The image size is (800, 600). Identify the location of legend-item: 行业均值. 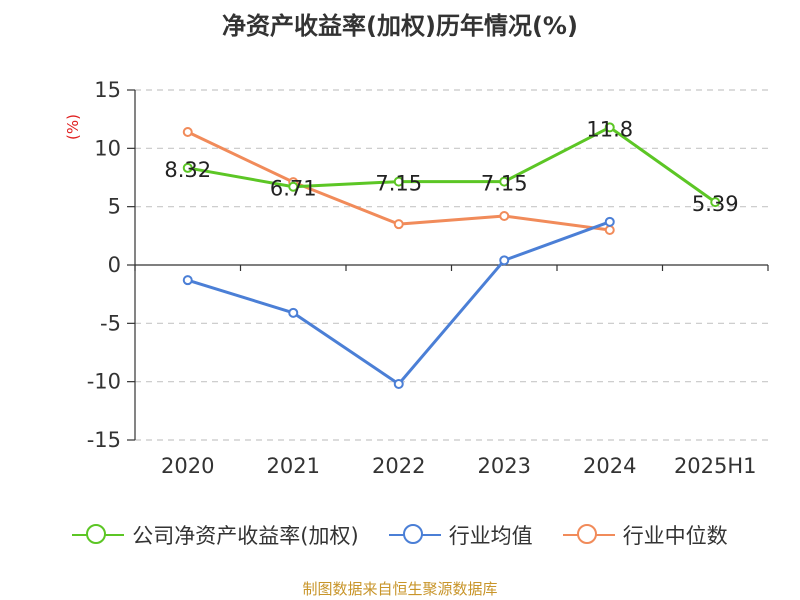
(460, 535).